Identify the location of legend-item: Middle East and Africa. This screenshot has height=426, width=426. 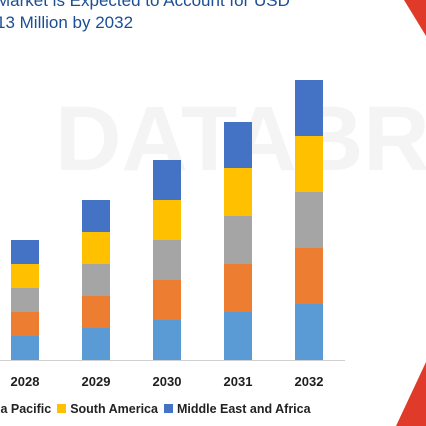
(237, 409).